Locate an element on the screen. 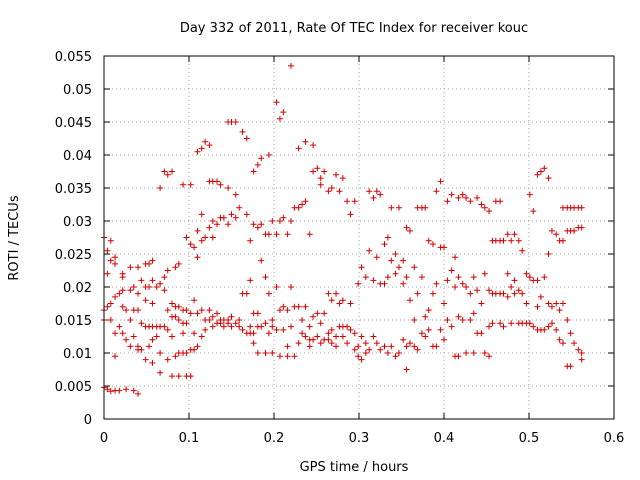 The width and height of the screenshot is (640, 480). y-tick-label: 0.055 is located at coordinates (73, 57).